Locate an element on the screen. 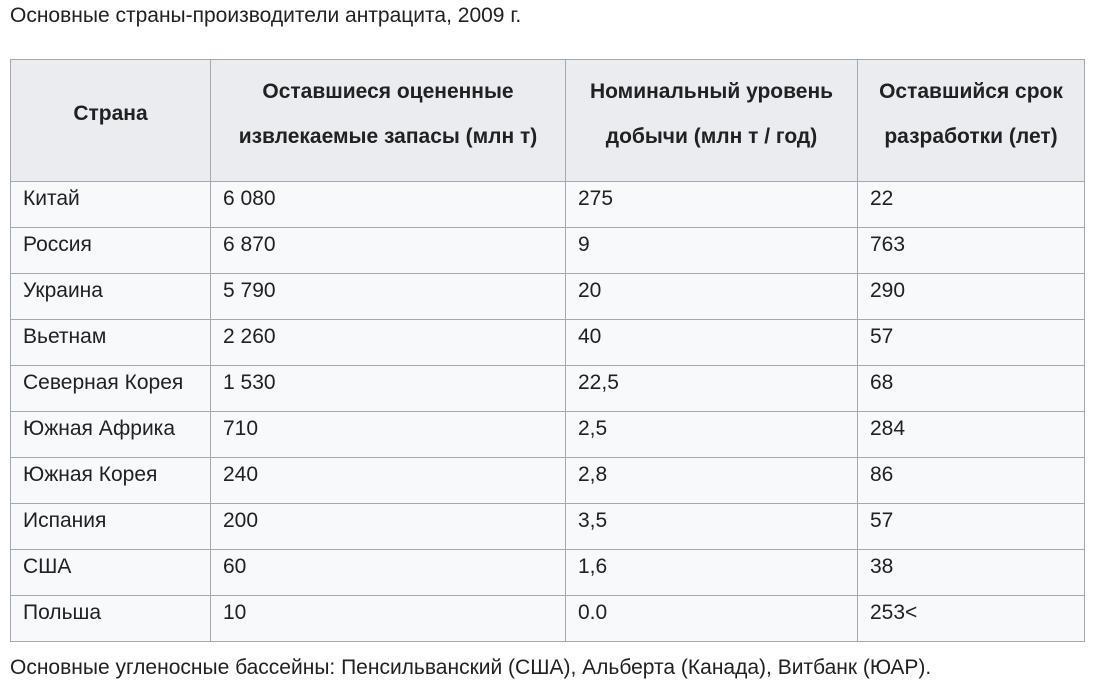 The height and width of the screenshot is (693, 1101). cell-country: Россия is located at coordinates (110, 250).